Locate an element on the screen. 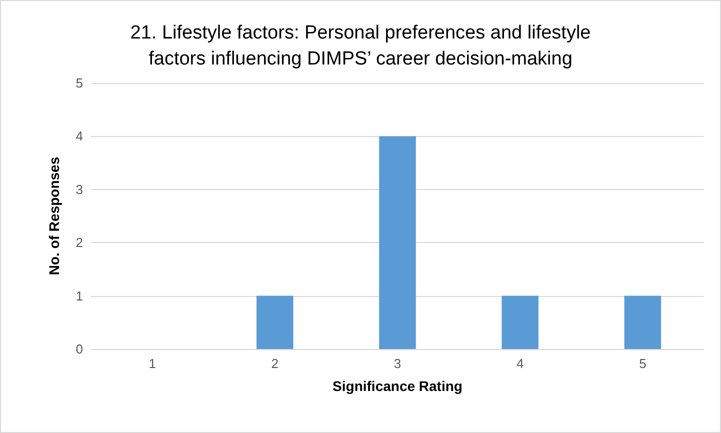 The height and width of the screenshot is (433, 721). y-tick-label: 4 is located at coordinates (79, 136).